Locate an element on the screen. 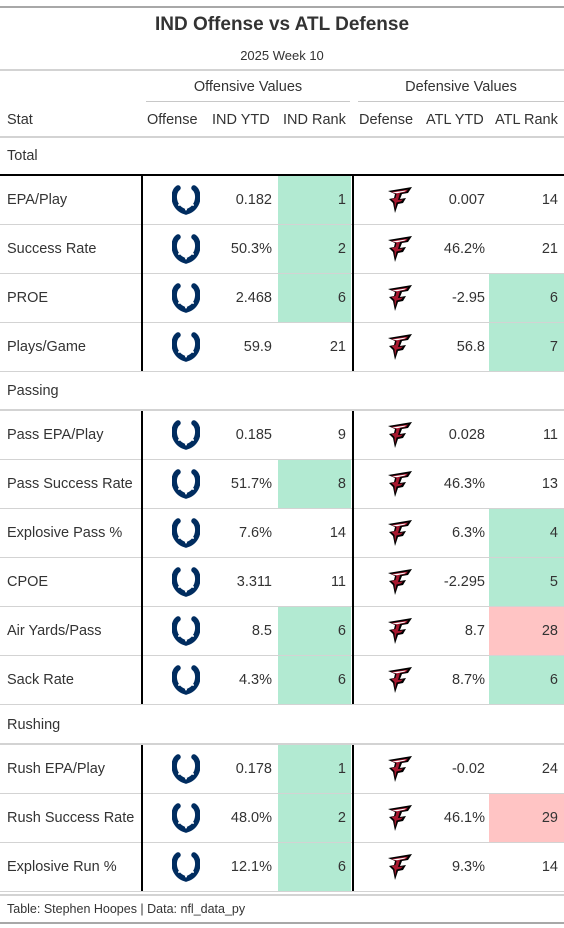  atl-rank-value: 24 is located at coordinates (549, 769).